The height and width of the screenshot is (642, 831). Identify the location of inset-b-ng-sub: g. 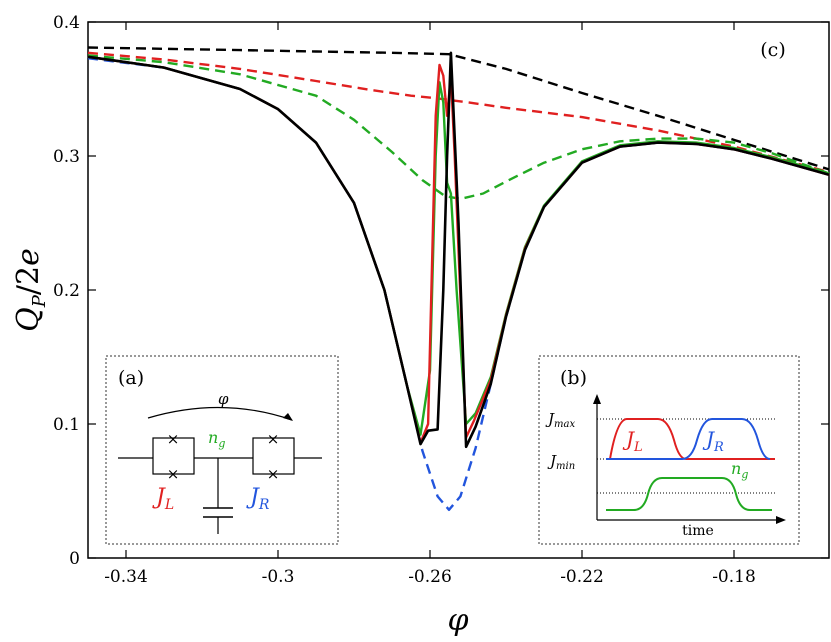
(744, 474).